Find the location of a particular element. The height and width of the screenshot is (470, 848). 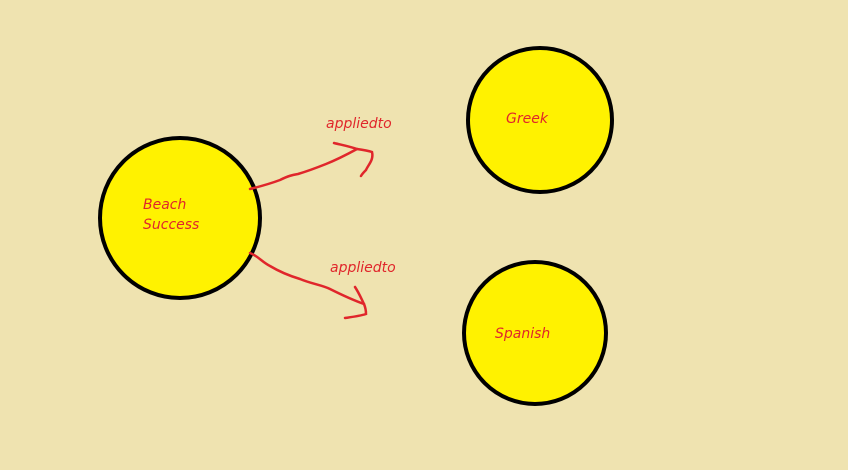

node-beach-success-circle is located at coordinates (180, 218).